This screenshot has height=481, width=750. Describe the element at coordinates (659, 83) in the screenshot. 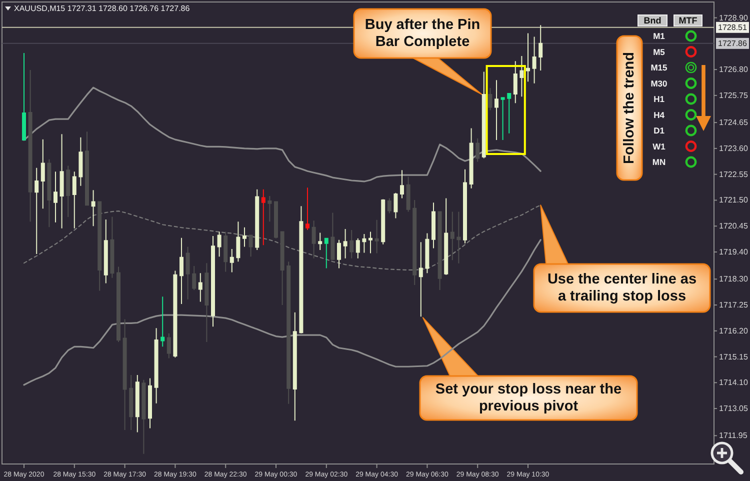

I see `text: M30` at that location.